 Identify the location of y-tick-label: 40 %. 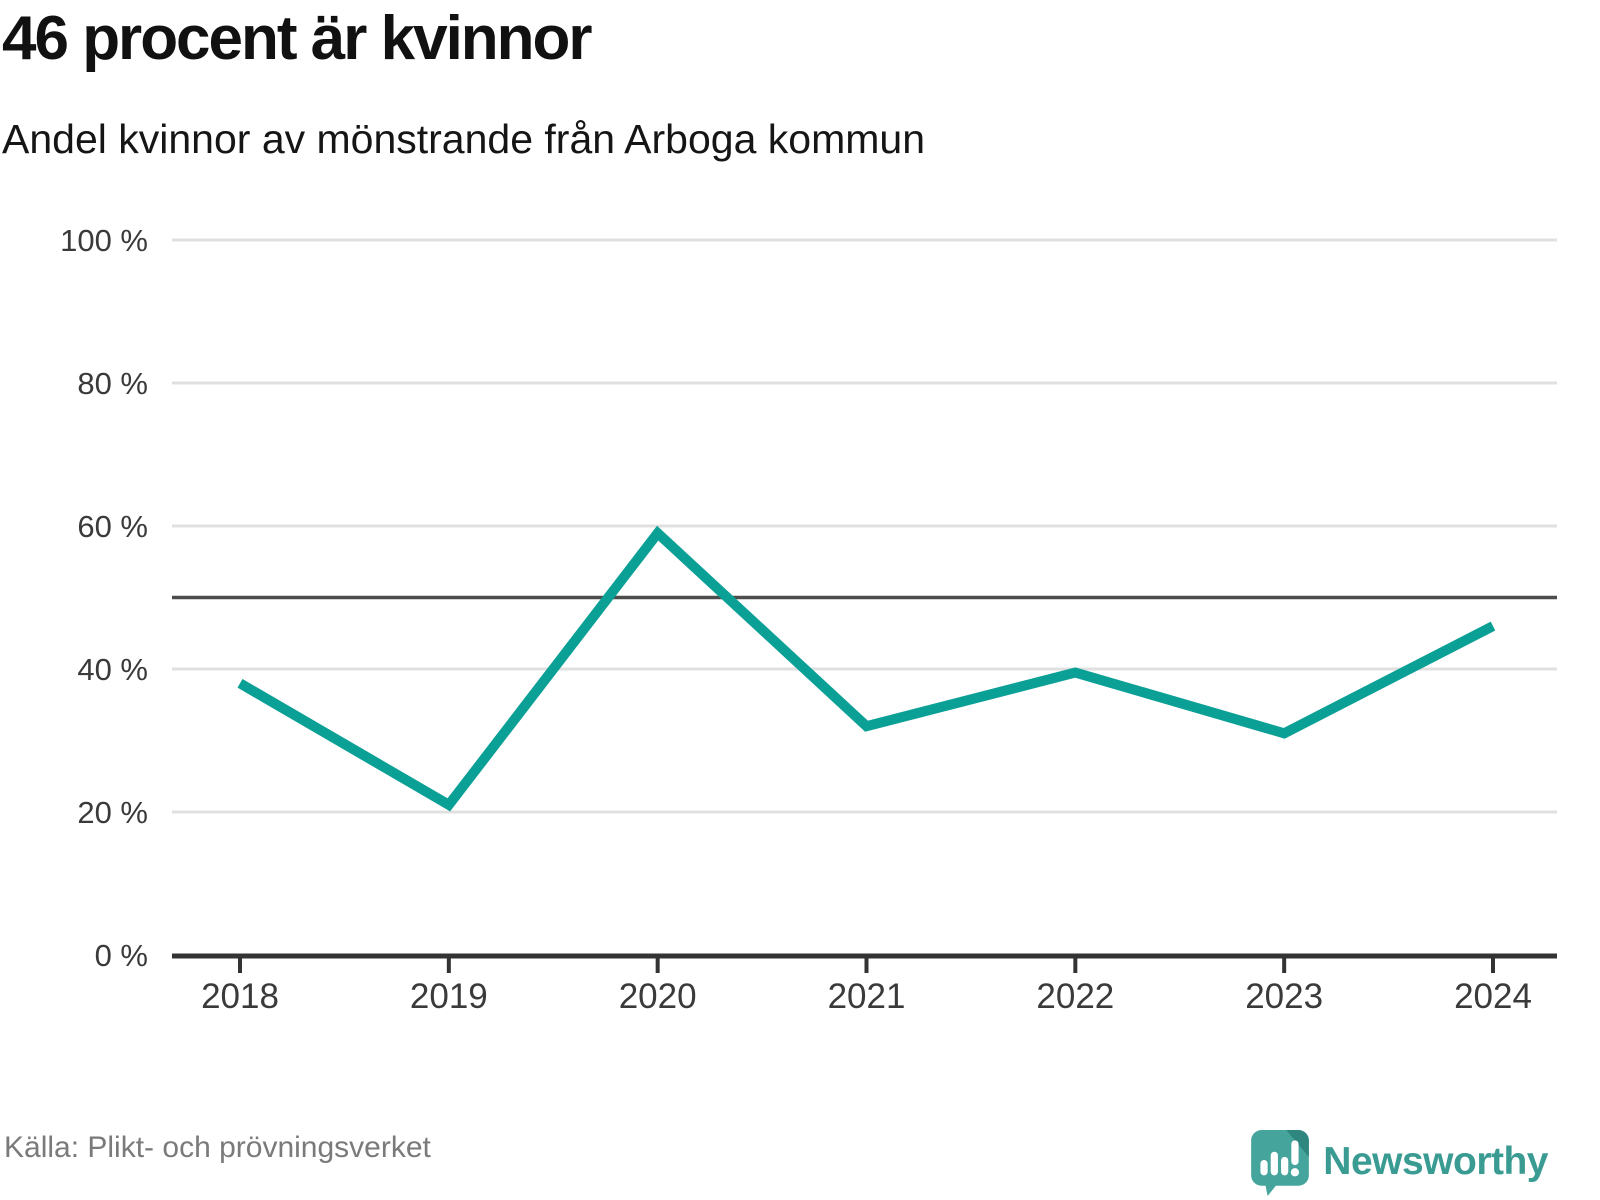
(112, 669).